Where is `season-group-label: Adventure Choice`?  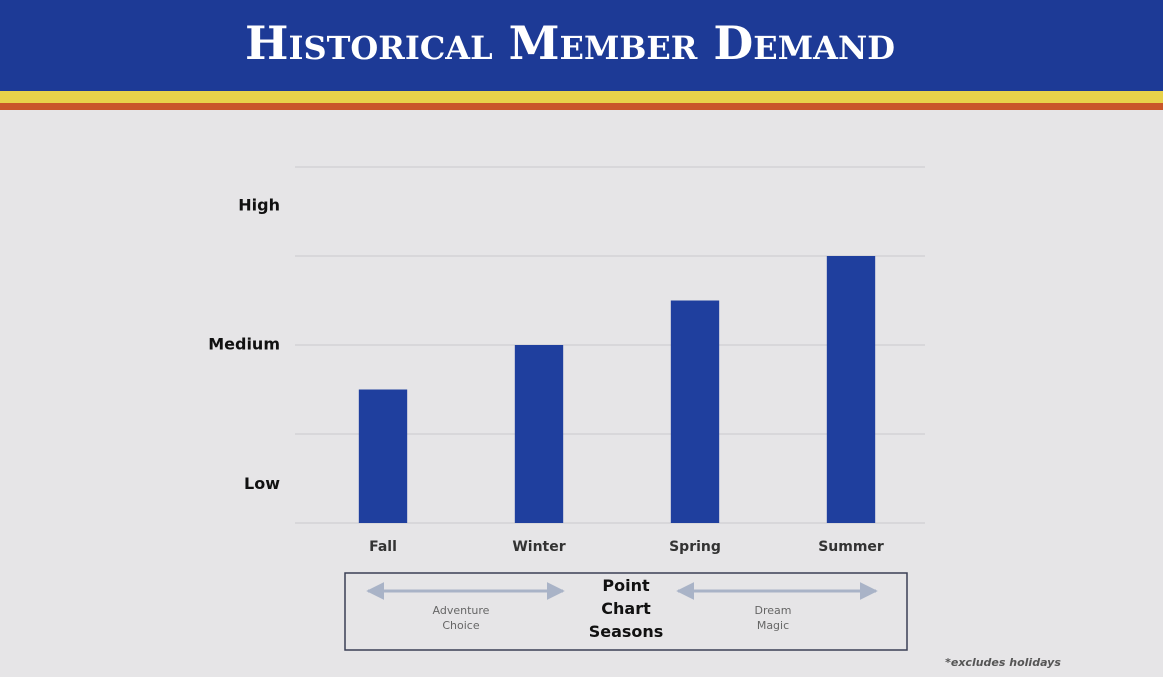 season-group-label: Adventure Choice is located at coordinates (461, 618).